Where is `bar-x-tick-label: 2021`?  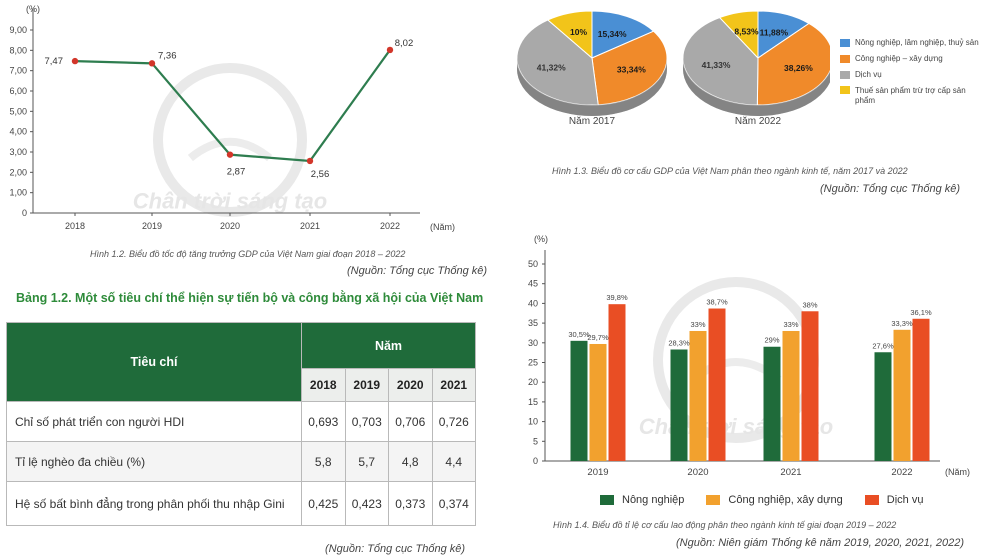
bar-x-tick-label: 2021 is located at coordinates (790, 472).